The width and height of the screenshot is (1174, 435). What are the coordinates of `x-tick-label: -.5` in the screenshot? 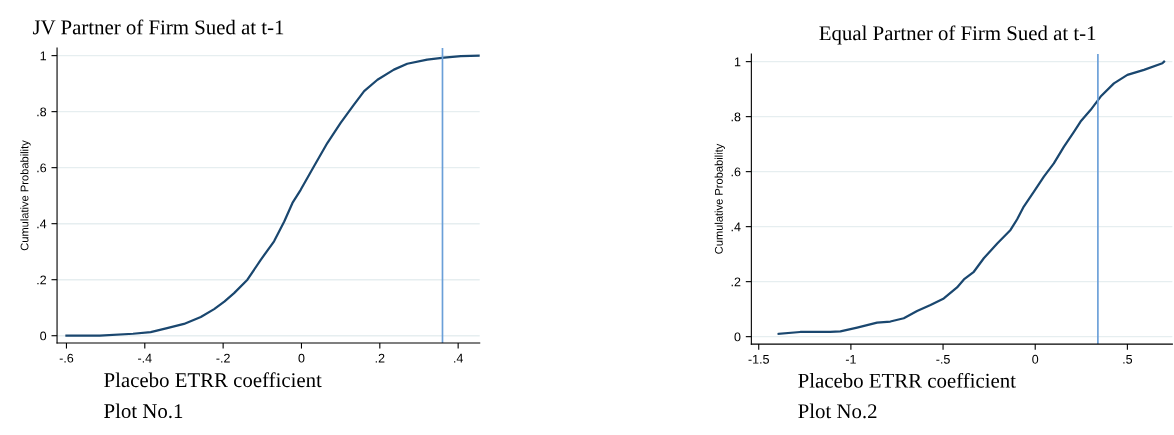 It's located at (943, 359).